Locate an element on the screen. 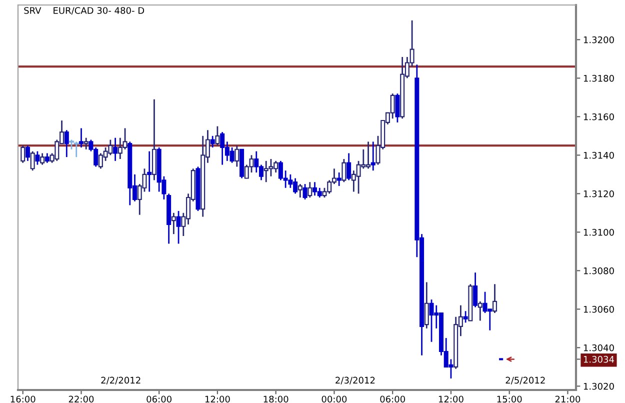 This screenshot has width=625, height=403. x-tick-label: 15:00 is located at coordinates (509, 399).